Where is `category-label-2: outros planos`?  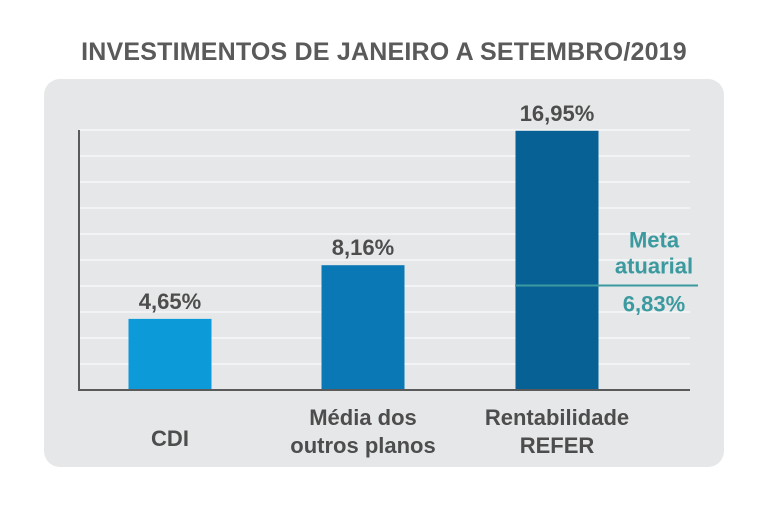 category-label-2: outros planos is located at coordinates (362, 445).